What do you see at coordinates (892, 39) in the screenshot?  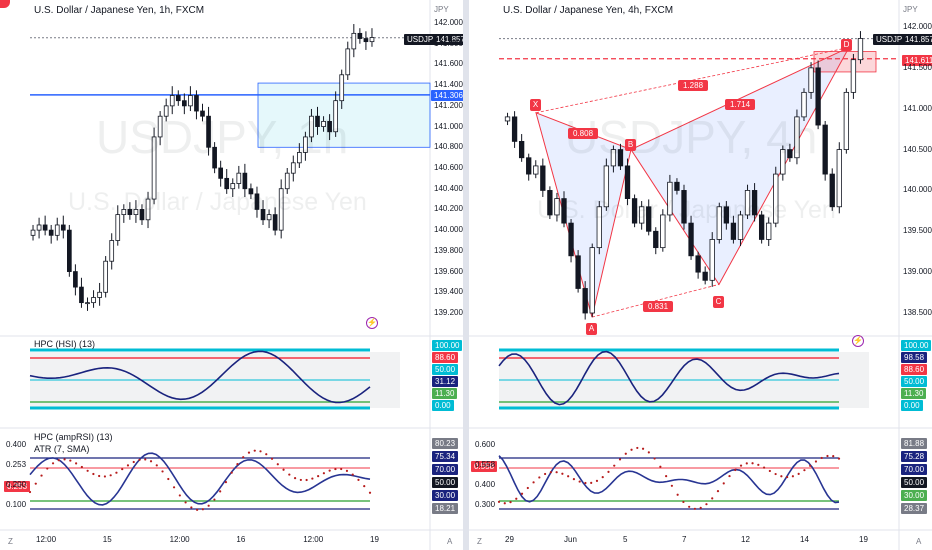 I see `right-symbol-tag: USDJPY` at bounding box center [892, 39].